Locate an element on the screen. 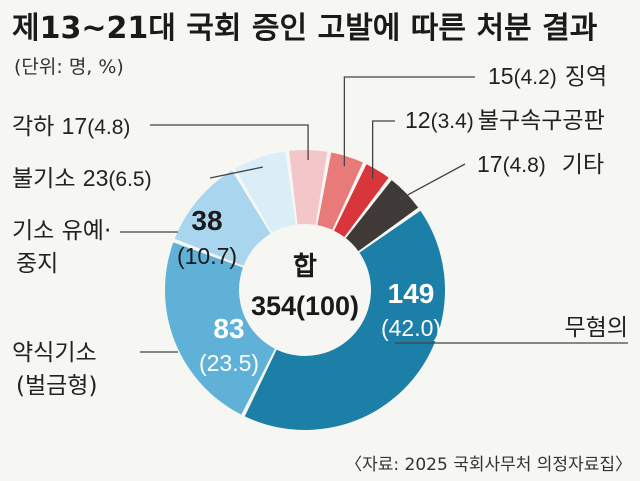  slice-percent-3: (42.0) is located at coordinates (411, 328).